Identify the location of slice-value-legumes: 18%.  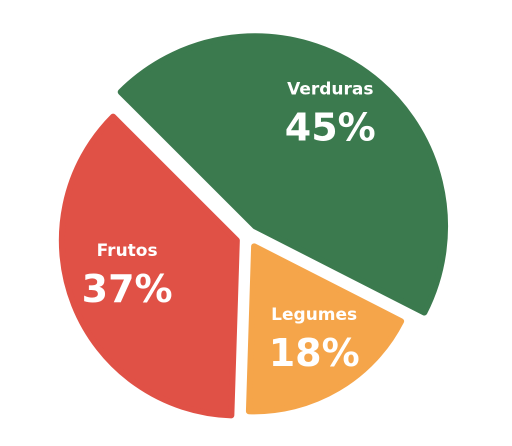
(314, 353).